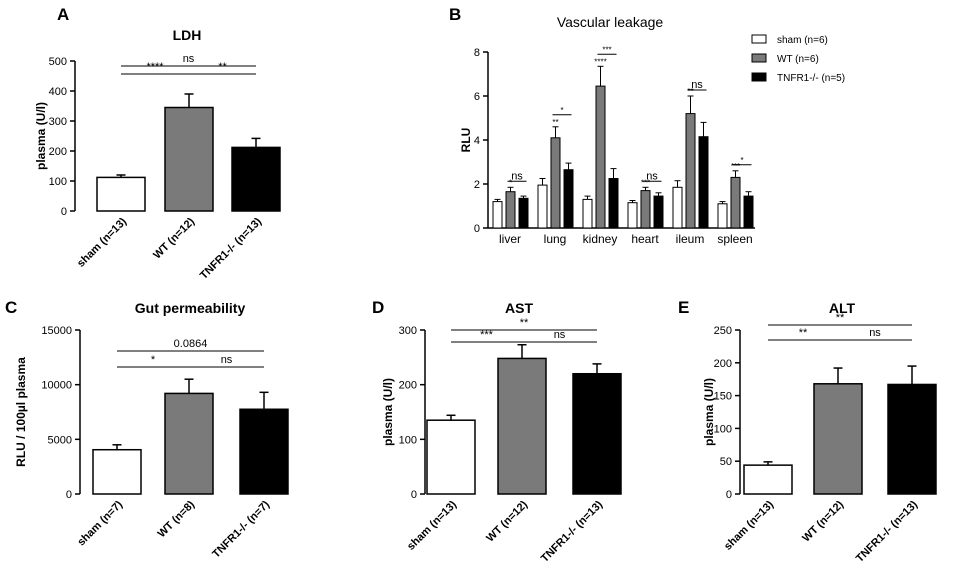  Describe the element at coordinates (723, 397) in the screenshot. I see `y-tick-label: 150` at that location.